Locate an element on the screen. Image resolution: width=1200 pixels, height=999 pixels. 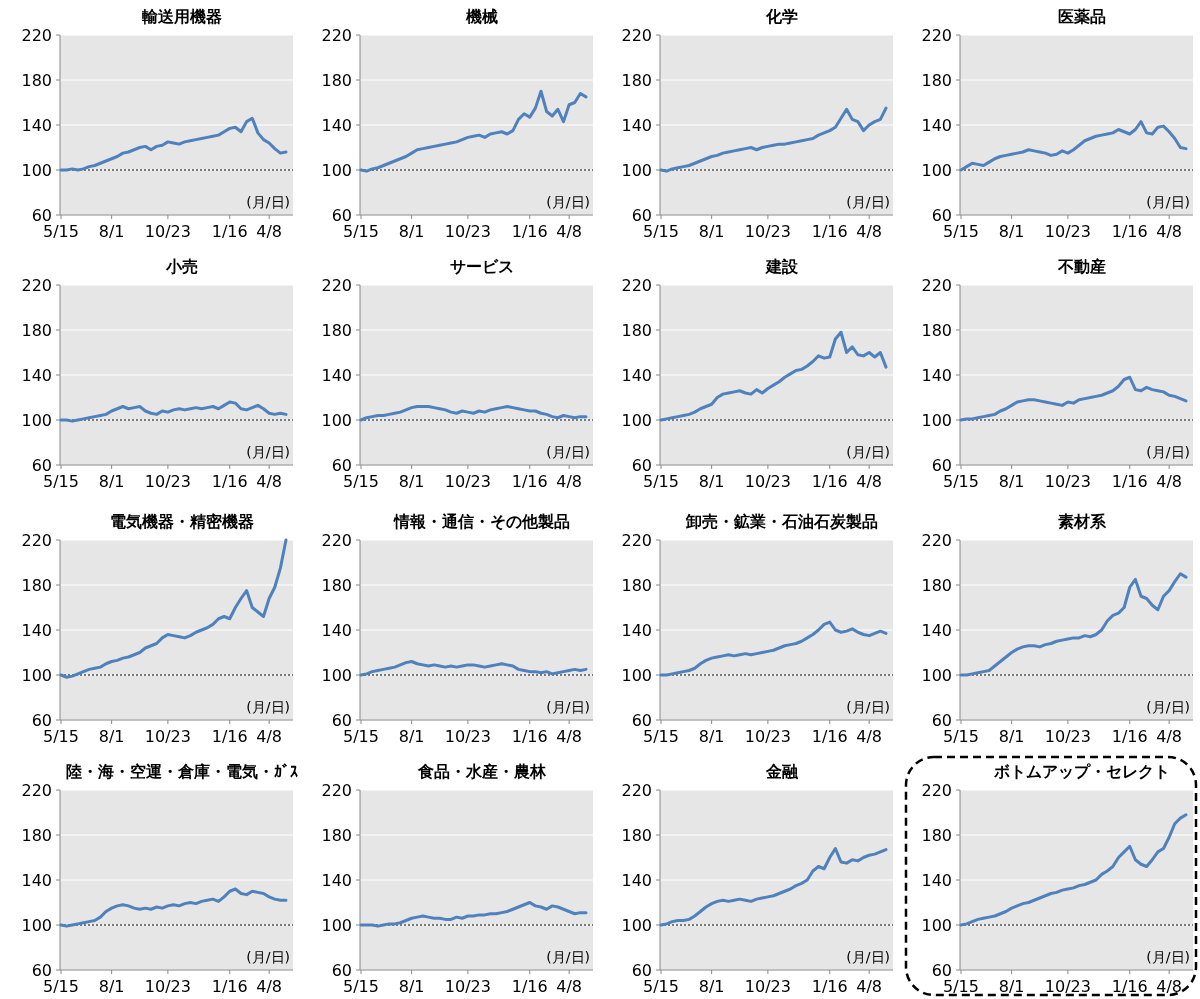
chart-title: 電気機器・精密機器 is located at coordinates (182, 521).